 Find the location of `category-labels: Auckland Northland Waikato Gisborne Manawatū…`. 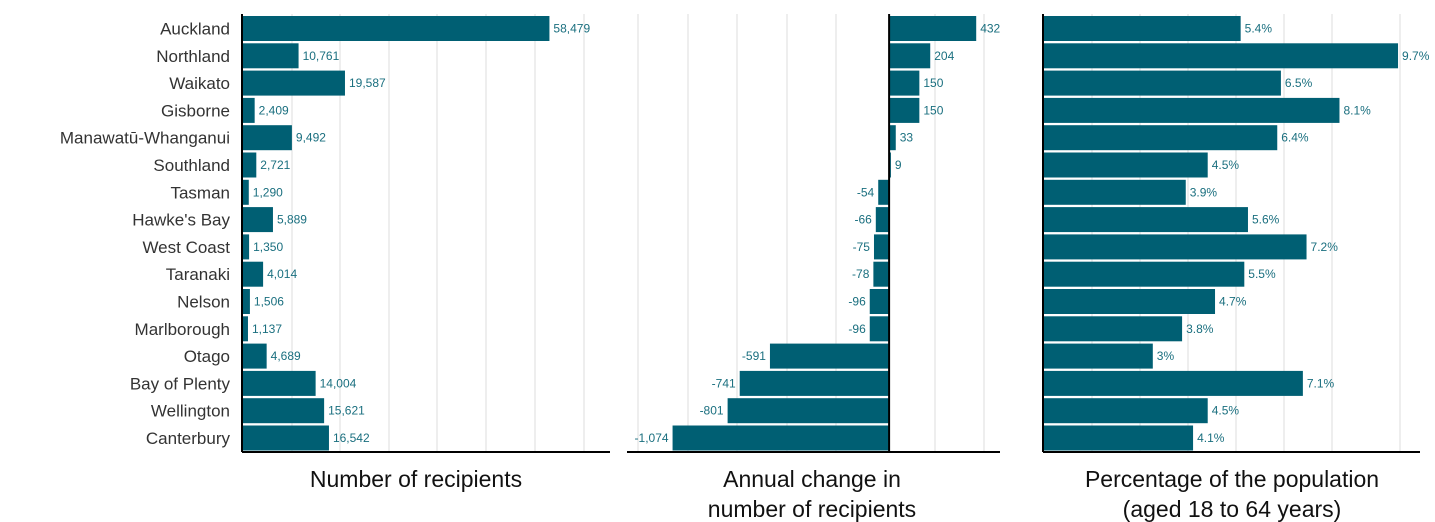

category-labels: Auckland Northland Waikato Gisborne Manawatū… is located at coordinates (145, 234).